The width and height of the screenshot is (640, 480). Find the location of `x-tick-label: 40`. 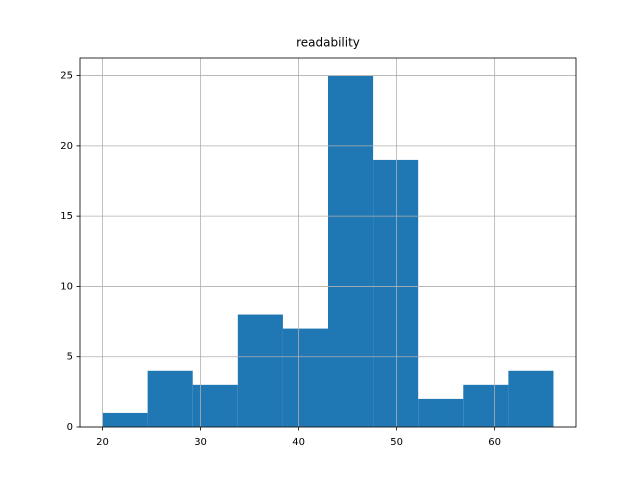

x-tick-label: 40 is located at coordinates (298, 442).